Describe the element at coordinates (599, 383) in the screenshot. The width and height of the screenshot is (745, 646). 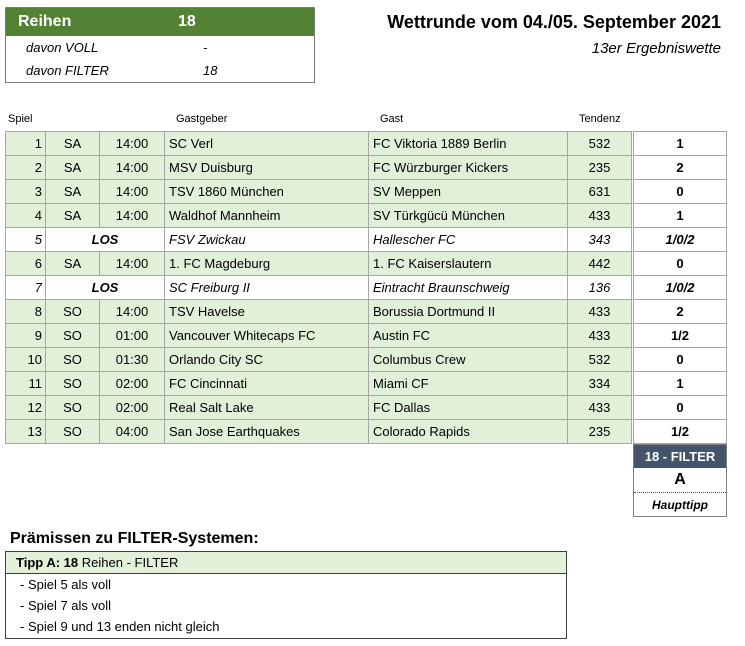
I see `match-tendenz: 334` at that location.